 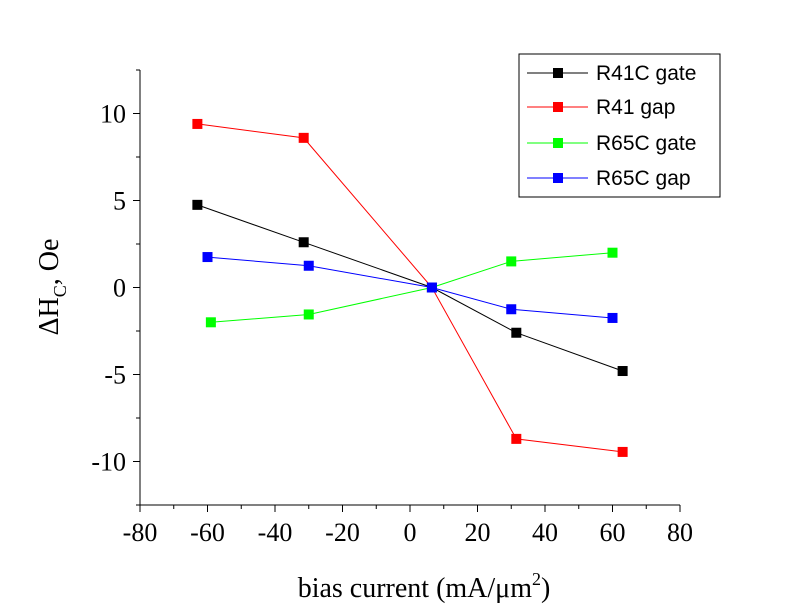 I want to click on x-tick-label: 20, so click(x=478, y=532).